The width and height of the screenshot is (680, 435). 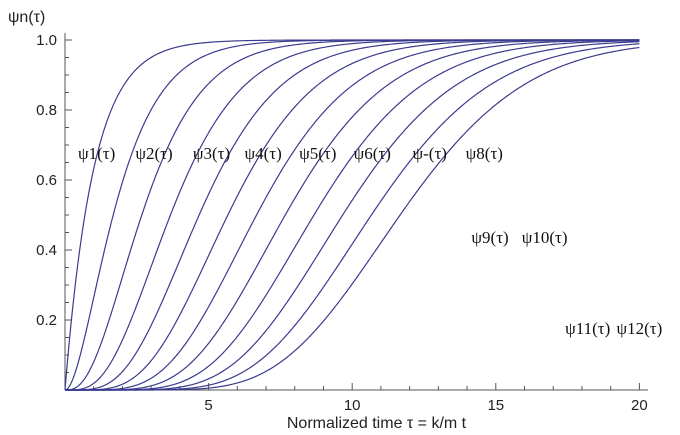 What do you see at coordinates (545, 237) in the screenshot?
I see `curve-label-psi-10: ψ10(τ)` at bounding box center [545, 237].